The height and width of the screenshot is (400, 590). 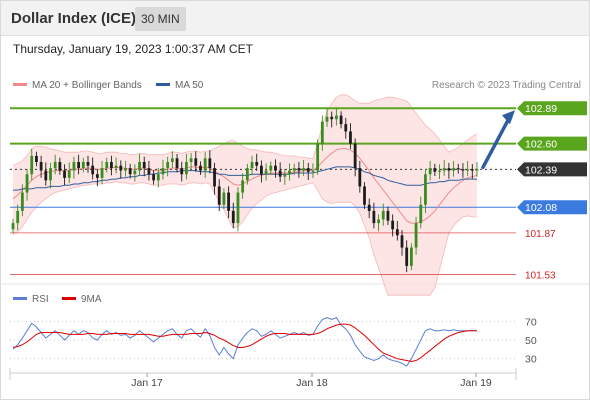 I want to click on level-tag-text: 102.08, so click(x=541, y=208).